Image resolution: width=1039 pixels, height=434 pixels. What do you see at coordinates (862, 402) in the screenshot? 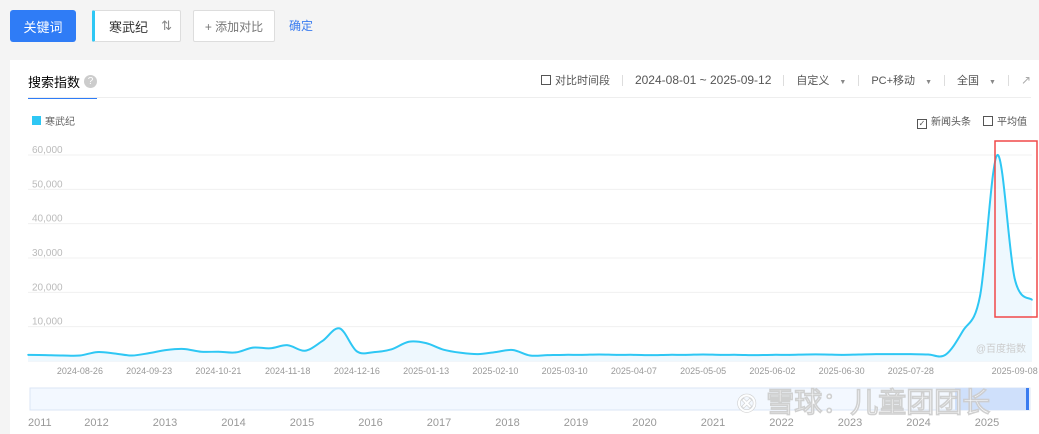
I see `xueqiu-watermark: ⊗ 雪球：儿童团团长` at bounding box center [862, 402].